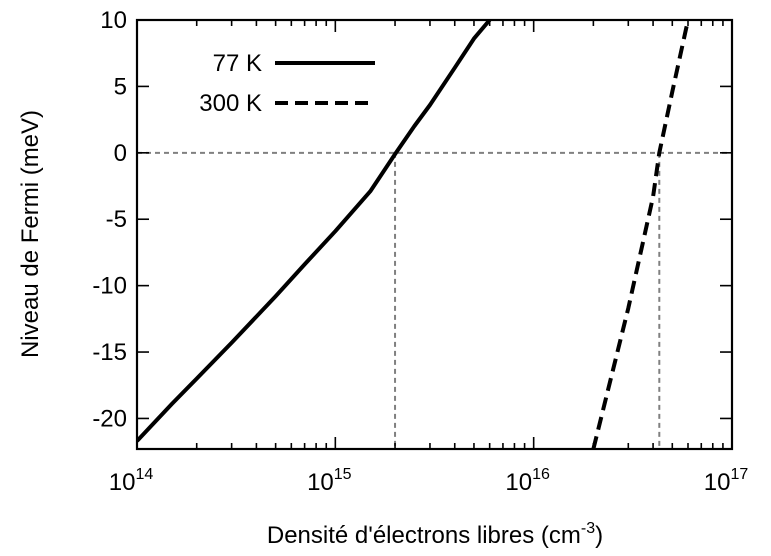 This screenshot has width=771, height=556. Describe the element at coordinates (329, 481) in the screenshot. I see `x-tick-label: 1015` at that location.